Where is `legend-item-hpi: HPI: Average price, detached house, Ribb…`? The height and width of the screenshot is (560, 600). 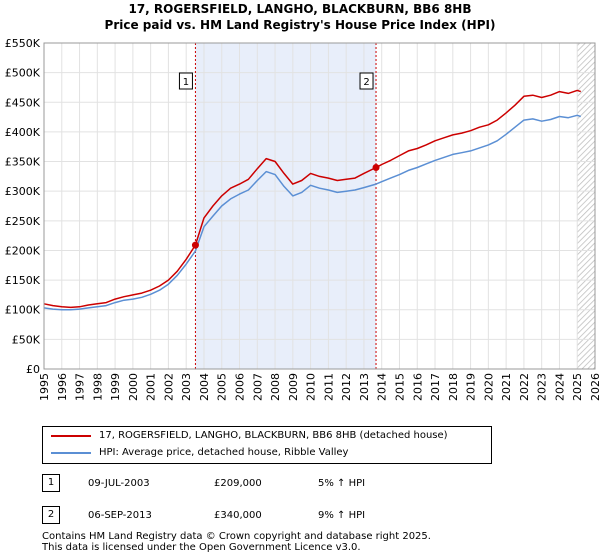 legend-item-hpi: HPI: Average price, detached house, Ribb… is located at coordinates (199, 452).